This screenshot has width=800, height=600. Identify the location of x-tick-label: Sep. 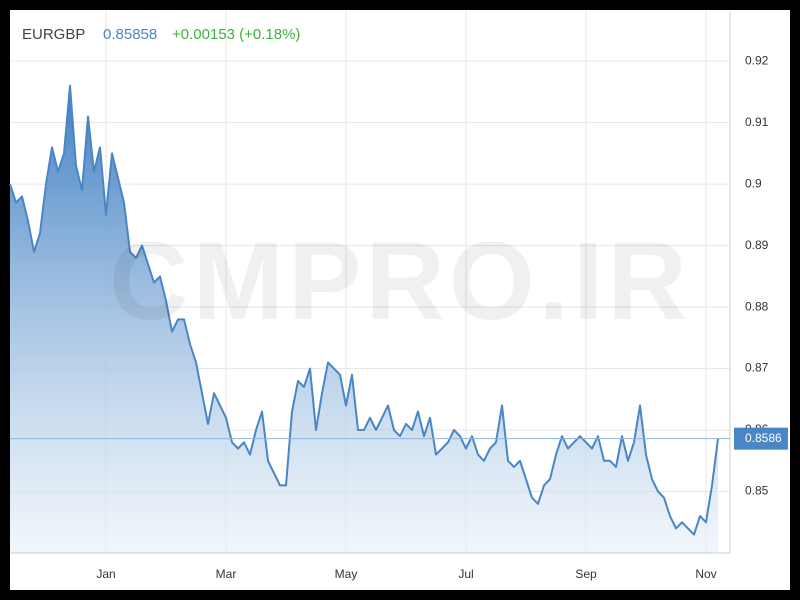
(586, 574).